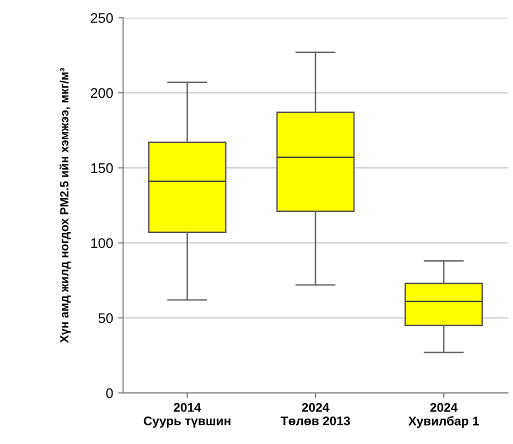 The width and height of the screenshot is (513, 444). Describe the element at coordinates (102, 243) in the screenshot. I see `y-tick-label: 100` at that location.